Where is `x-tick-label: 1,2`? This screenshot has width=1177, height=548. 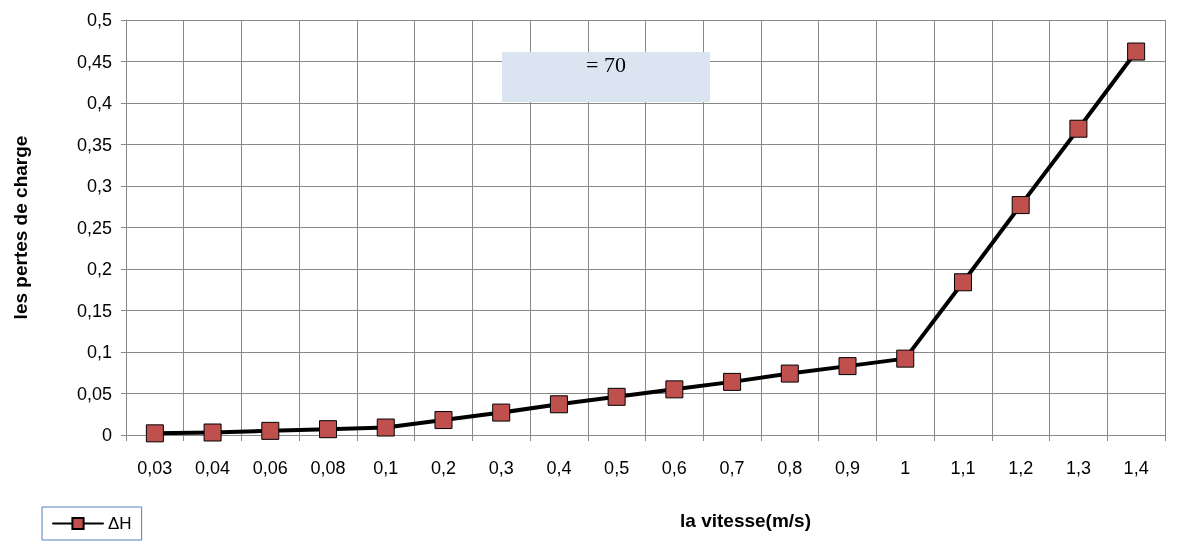 x-tick-label: 1,2 is located at coordinates (1021, 468).